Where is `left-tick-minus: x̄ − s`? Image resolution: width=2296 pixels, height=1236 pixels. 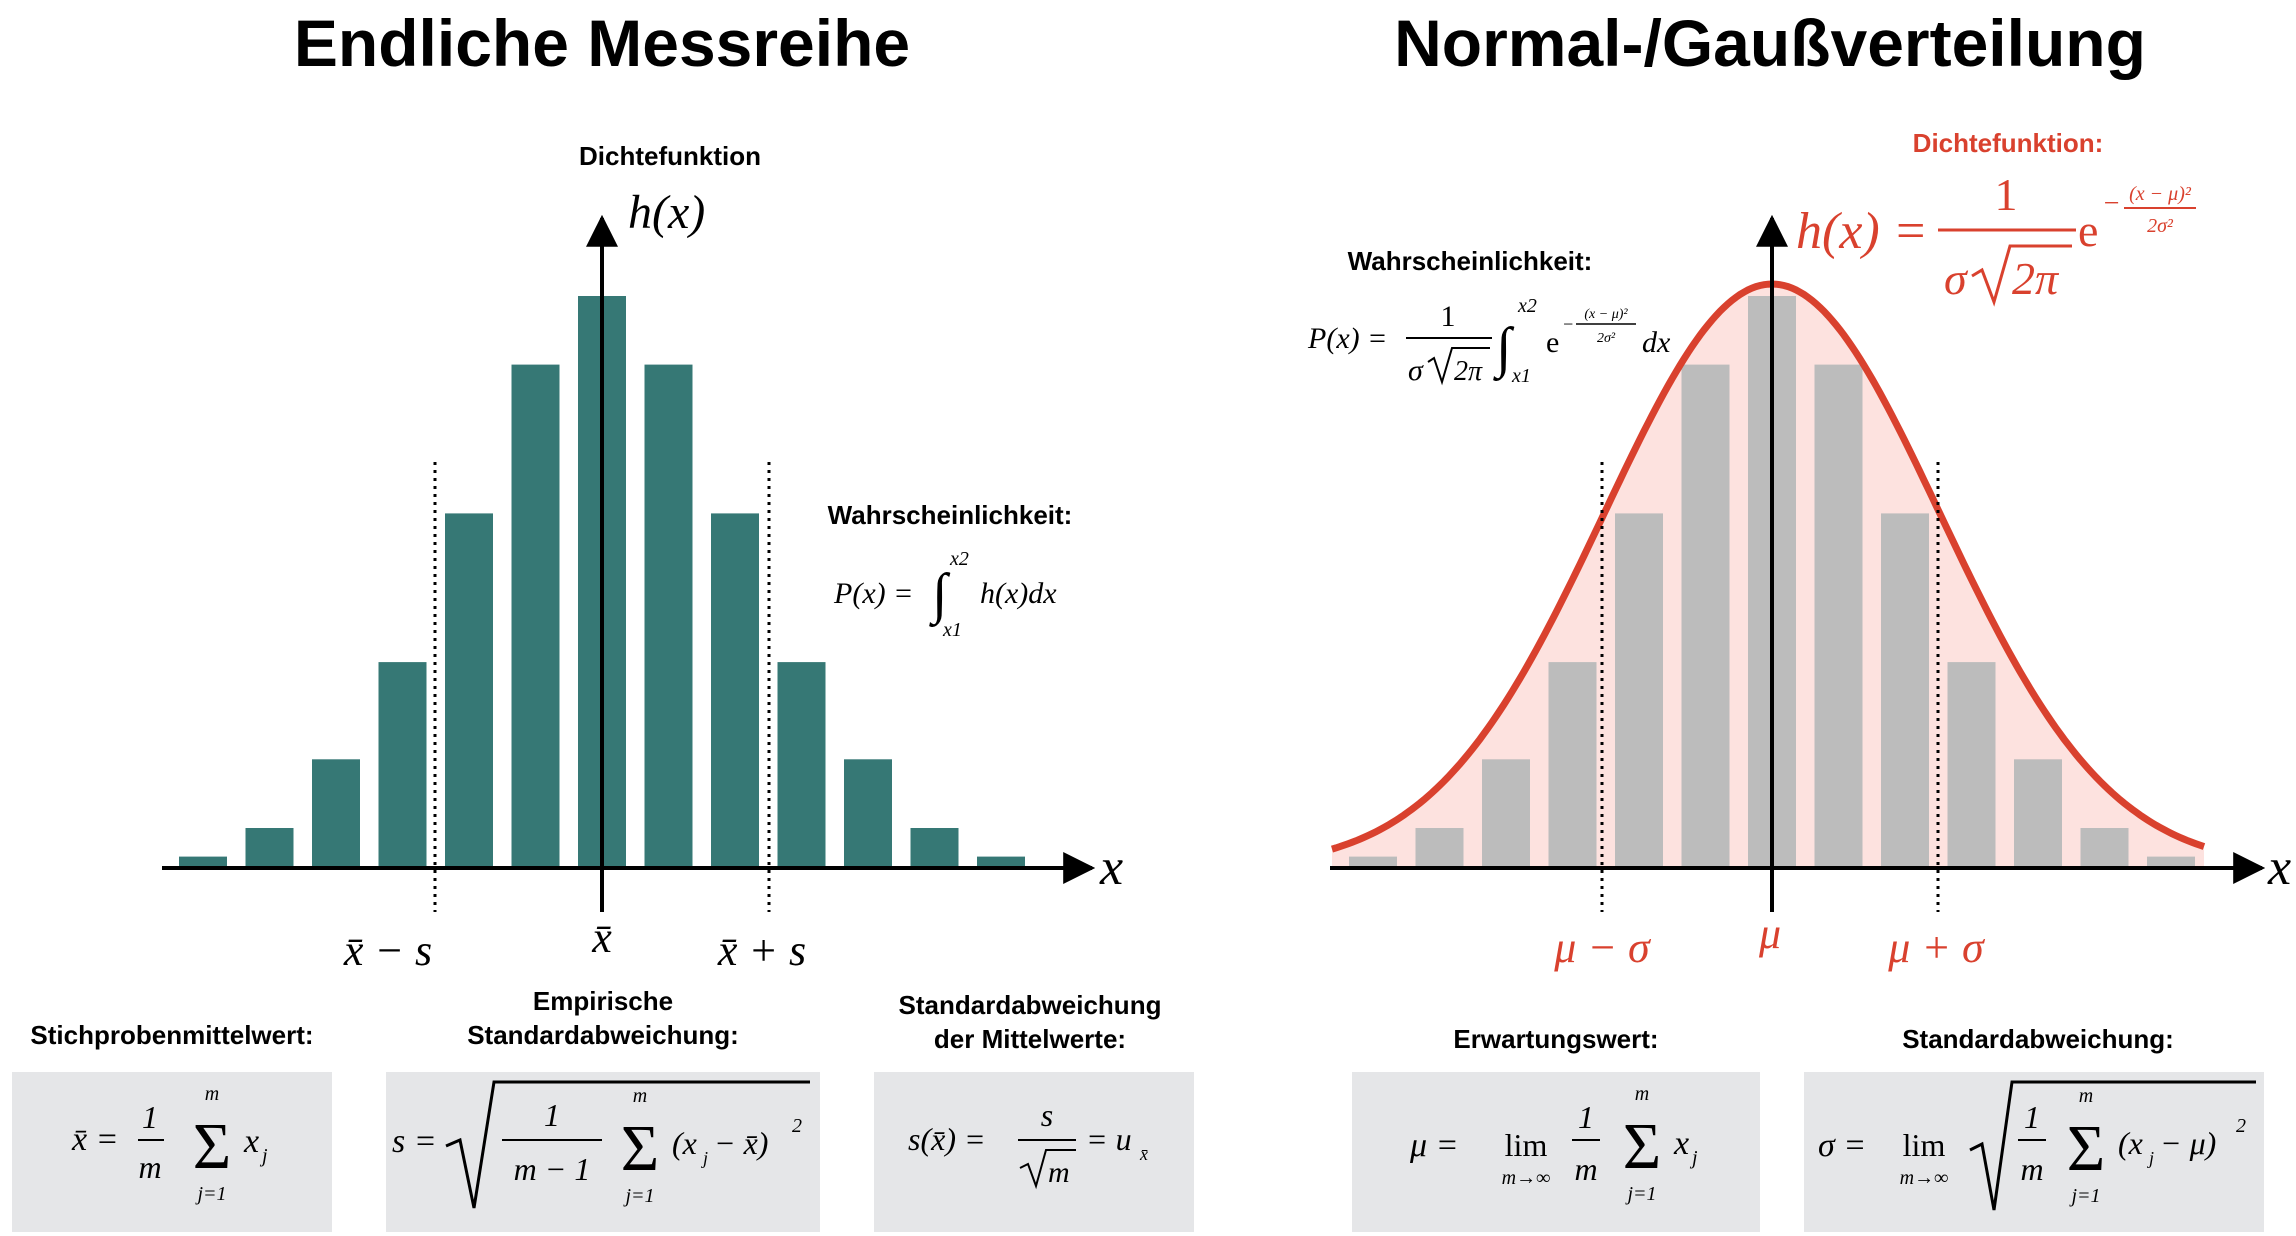
left-tick-minus: x̄ − s is located at coordinates (387, 950).